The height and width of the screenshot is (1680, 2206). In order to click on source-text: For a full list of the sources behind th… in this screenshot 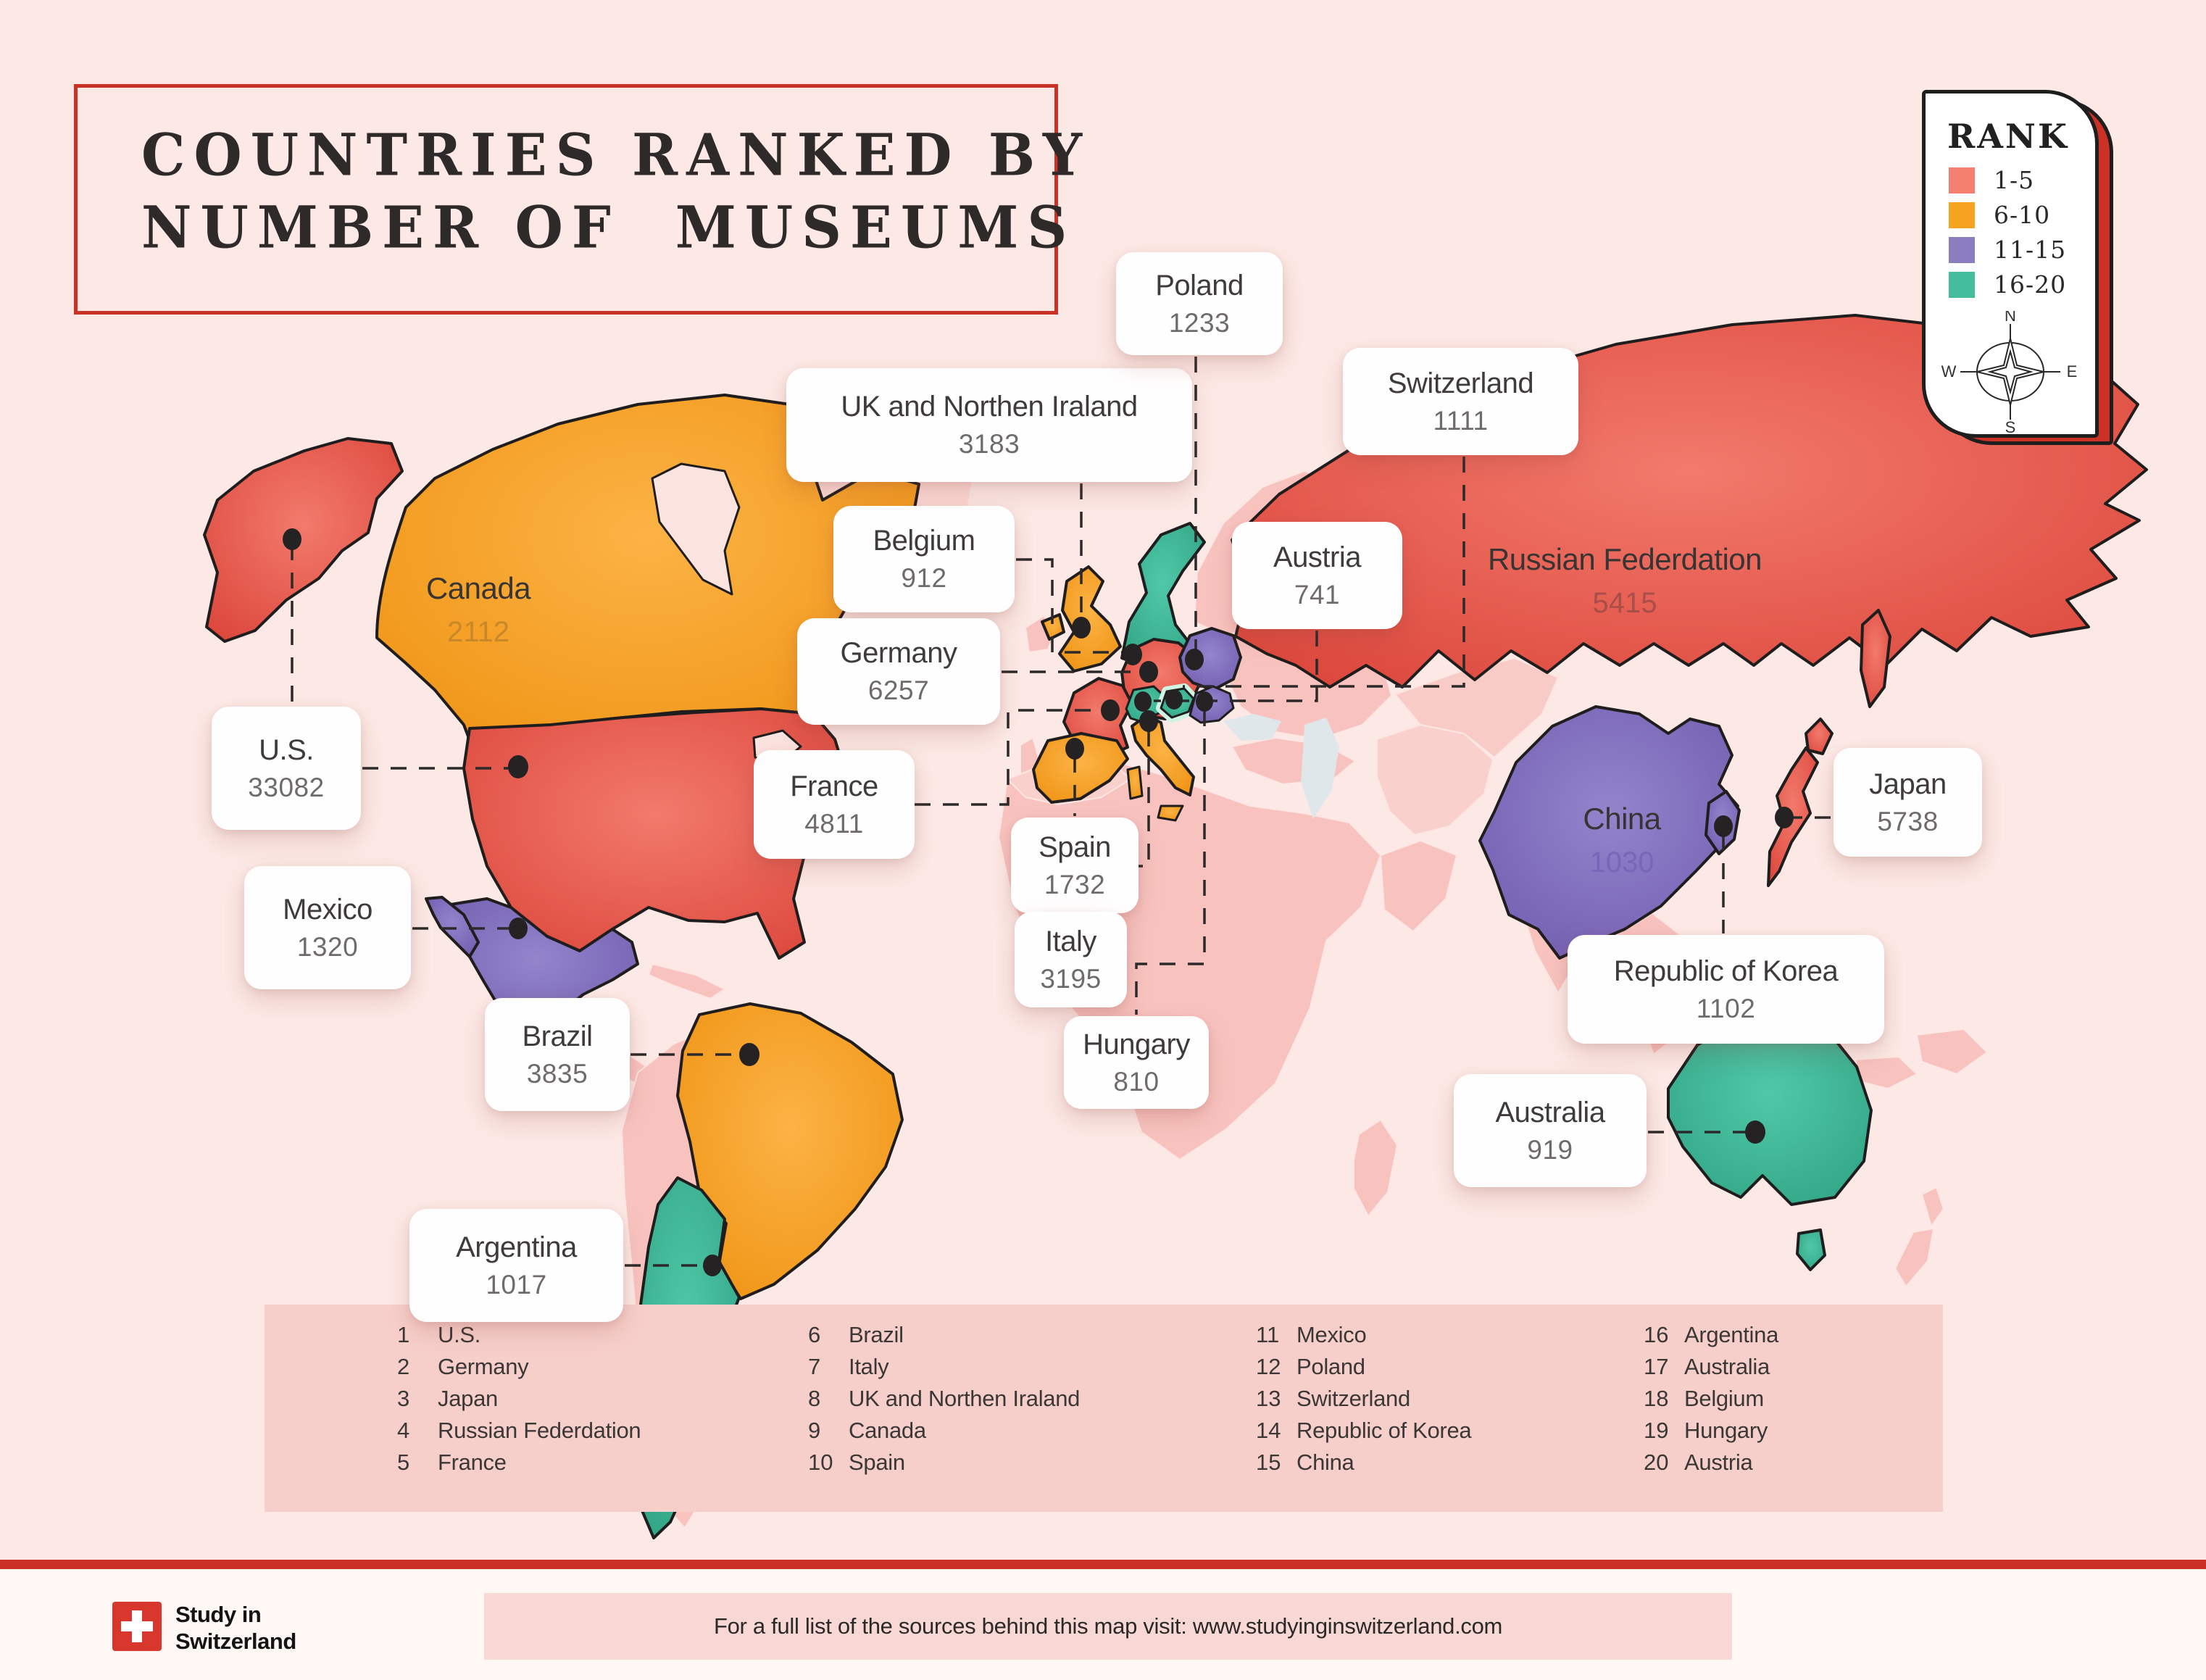, I will do `click(1108, 1626)`.